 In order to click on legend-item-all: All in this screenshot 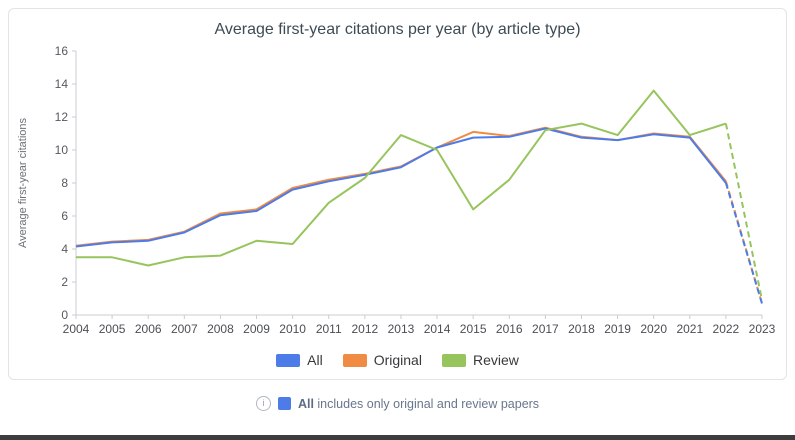, I will do `click(299, 360)`.